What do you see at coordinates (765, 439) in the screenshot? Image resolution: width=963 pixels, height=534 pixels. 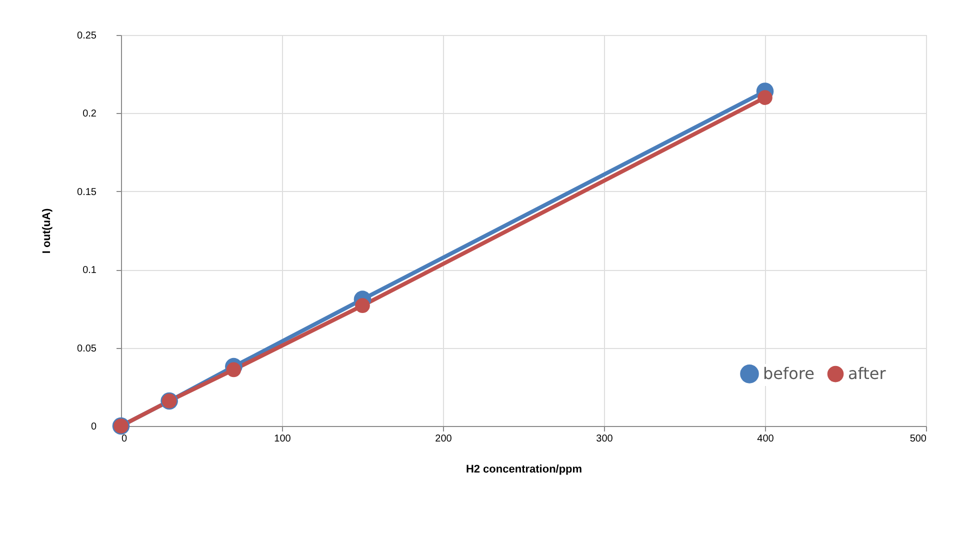 I see `x-tick-label: 400` at bounding box center [765, 439].